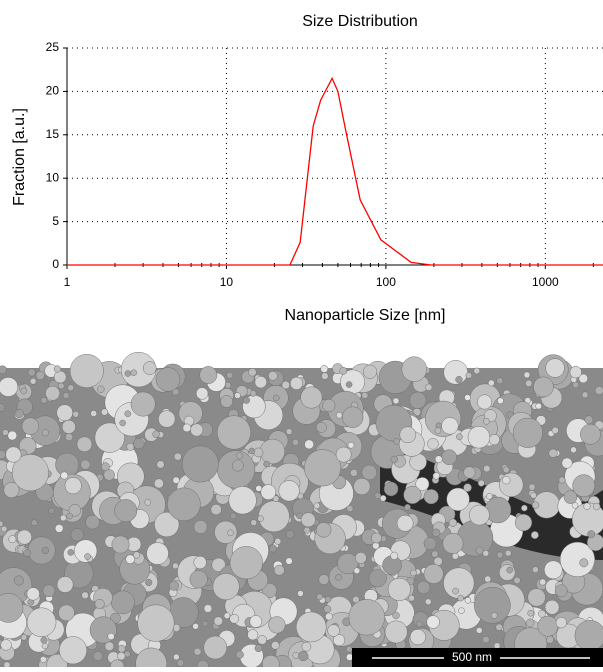 The height and width of the screenshot is (672, 603). I want to click on y-tick-label: 25, so click(53, 47).